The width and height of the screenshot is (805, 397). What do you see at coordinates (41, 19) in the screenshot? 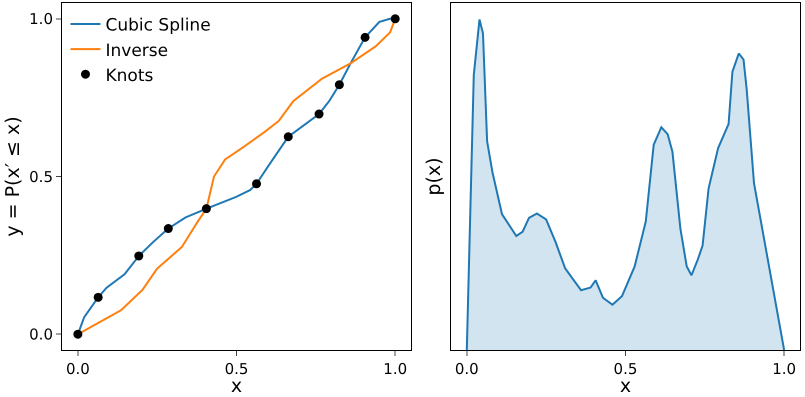
I see `y-tick-label: 1.0` at bounding box center [41, 19].